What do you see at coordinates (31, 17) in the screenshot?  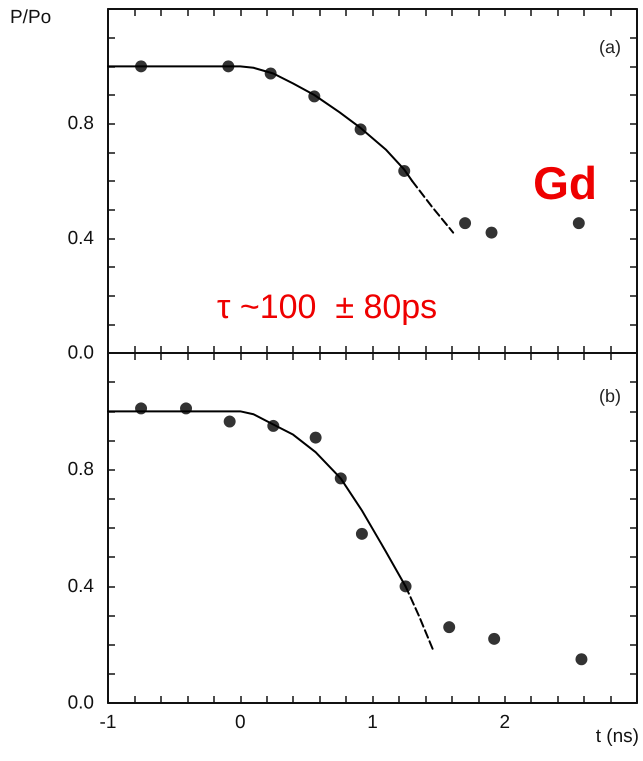 I see `y-axis-title: P/Po` at bounding box center [31, 17].